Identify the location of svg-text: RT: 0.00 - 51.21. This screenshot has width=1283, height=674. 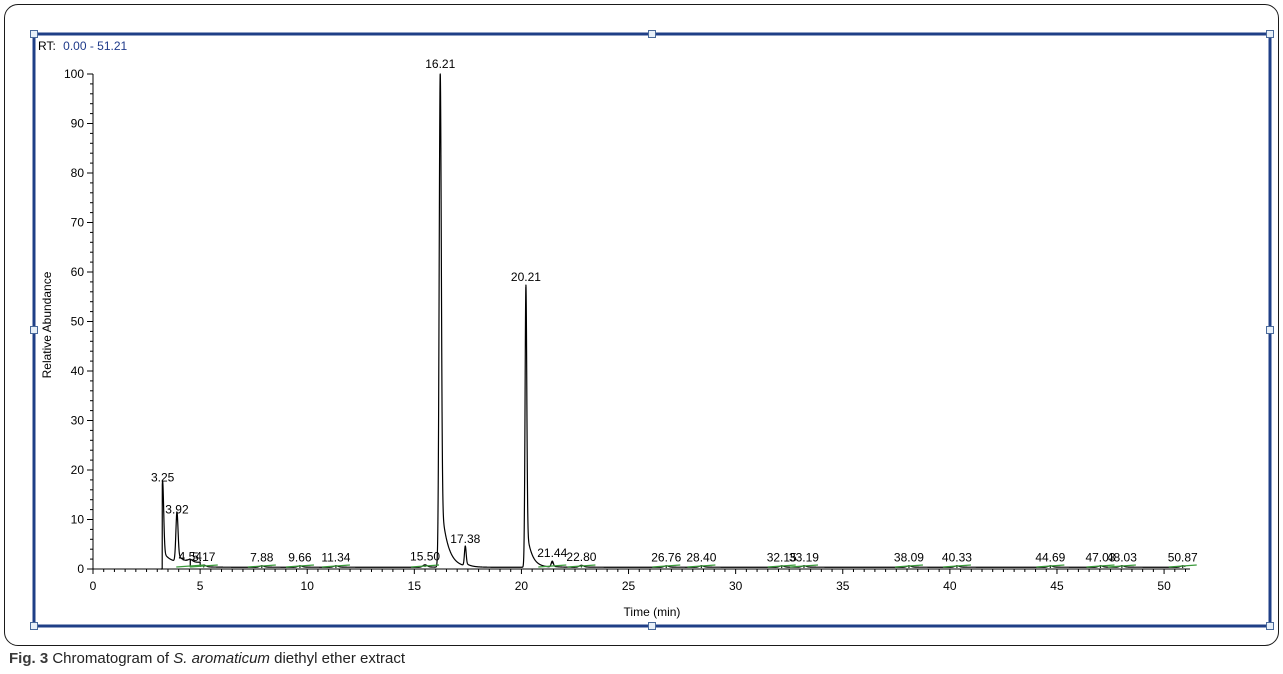
(83, 46).